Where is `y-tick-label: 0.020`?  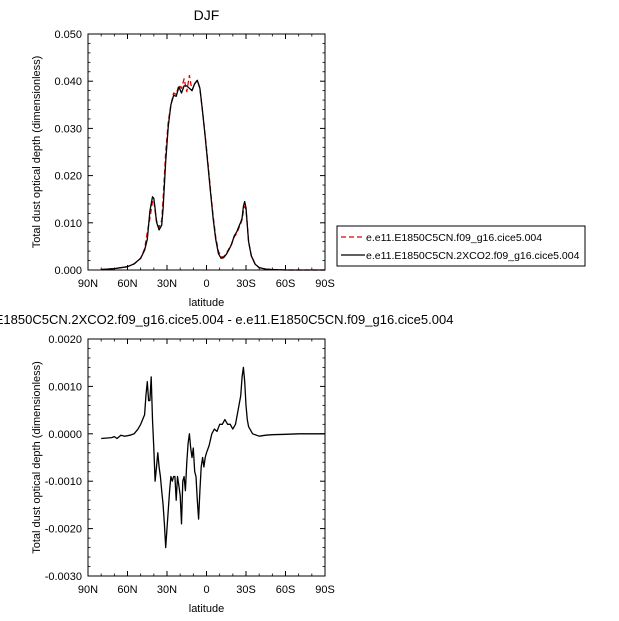 y-tick-label: 0.020 is located at coordinates (68, 177).